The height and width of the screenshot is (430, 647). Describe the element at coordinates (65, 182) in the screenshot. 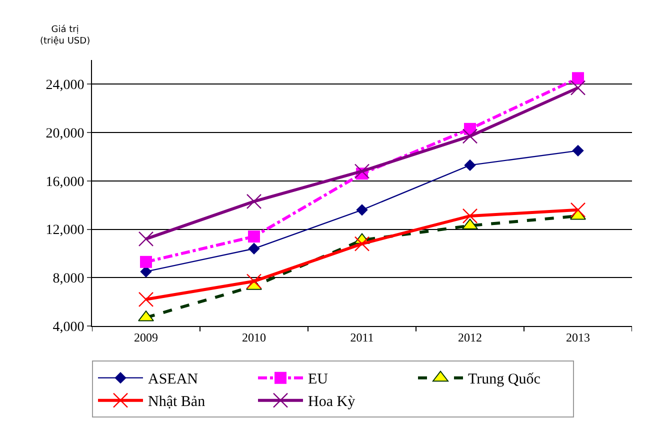

I see `y-tick-label: 16,000` at that location.